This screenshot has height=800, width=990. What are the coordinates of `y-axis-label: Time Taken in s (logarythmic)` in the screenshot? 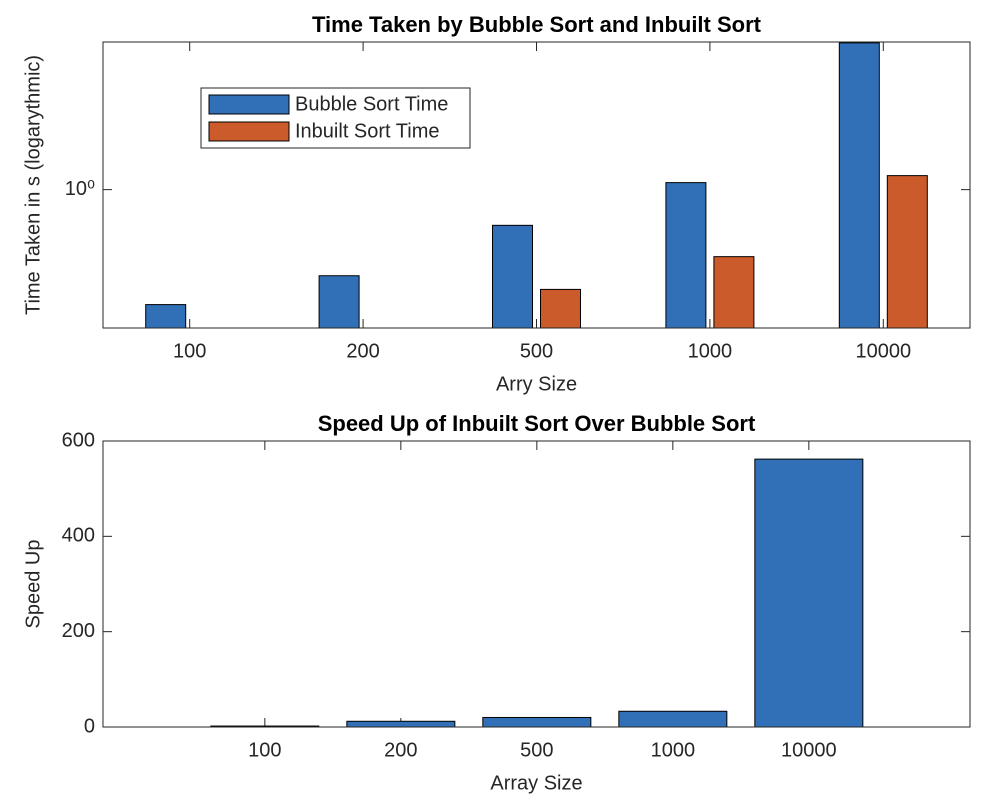 It's located at (33, 185).